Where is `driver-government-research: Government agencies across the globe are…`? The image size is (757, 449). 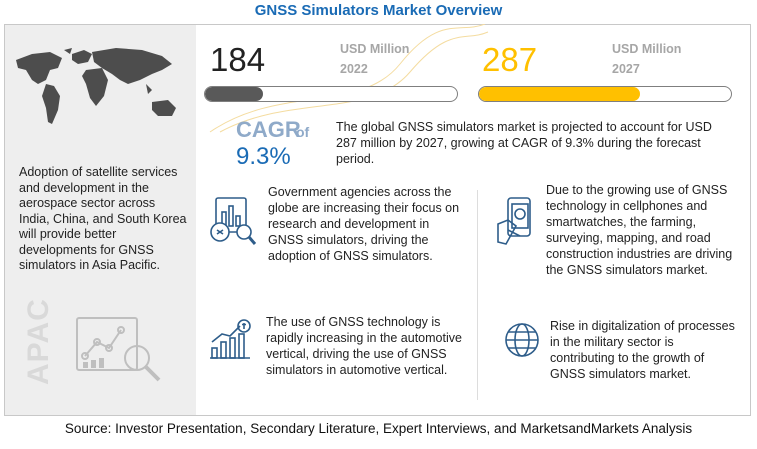
driver-government-research: Government agencies across the globe are… is located at coordinates (364, 224).